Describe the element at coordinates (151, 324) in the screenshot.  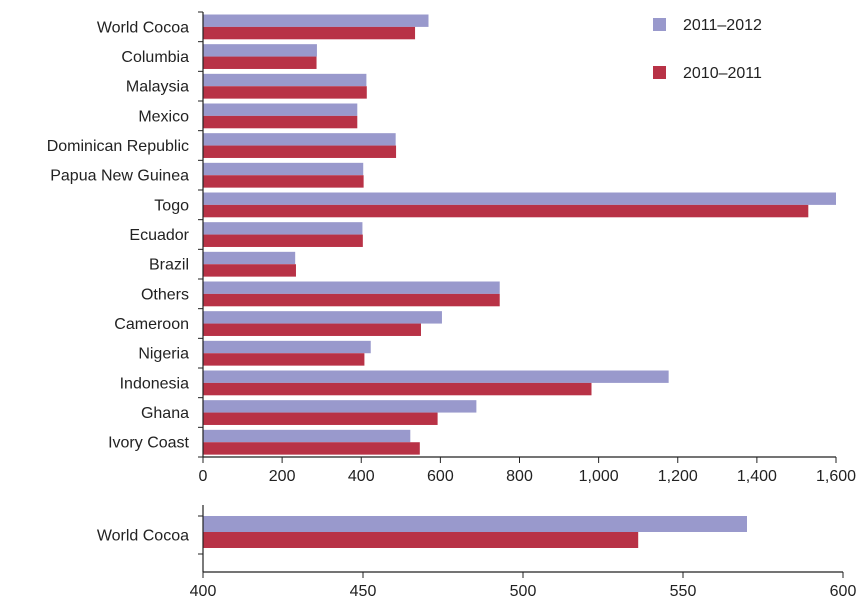
I see `category-label-cameroon: Cameroon` at that location.